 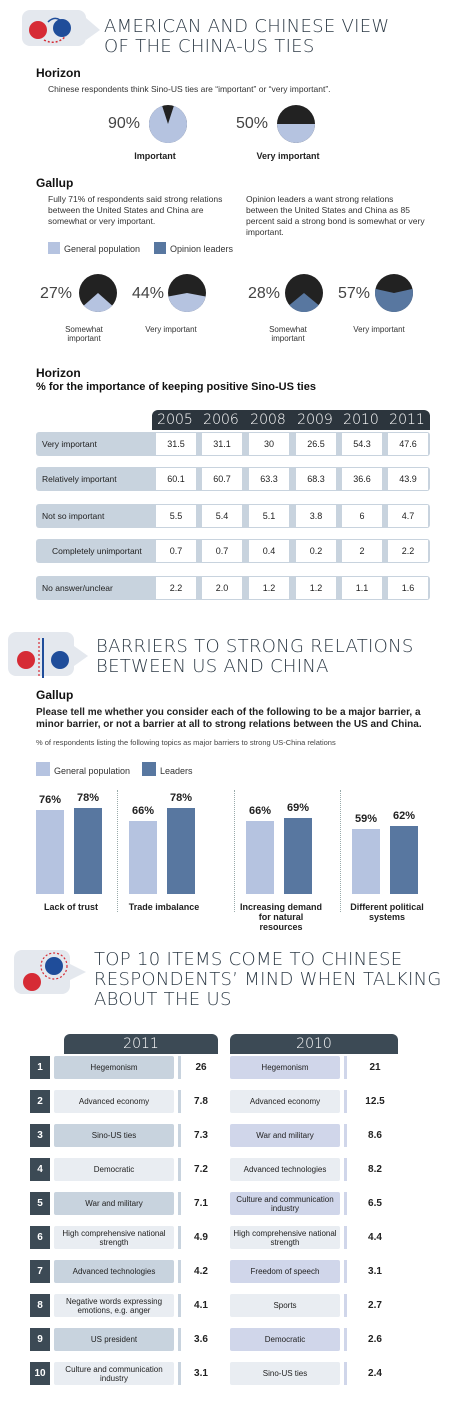 I want to click on pie-very-important-slice, so click(x=296, y=133).